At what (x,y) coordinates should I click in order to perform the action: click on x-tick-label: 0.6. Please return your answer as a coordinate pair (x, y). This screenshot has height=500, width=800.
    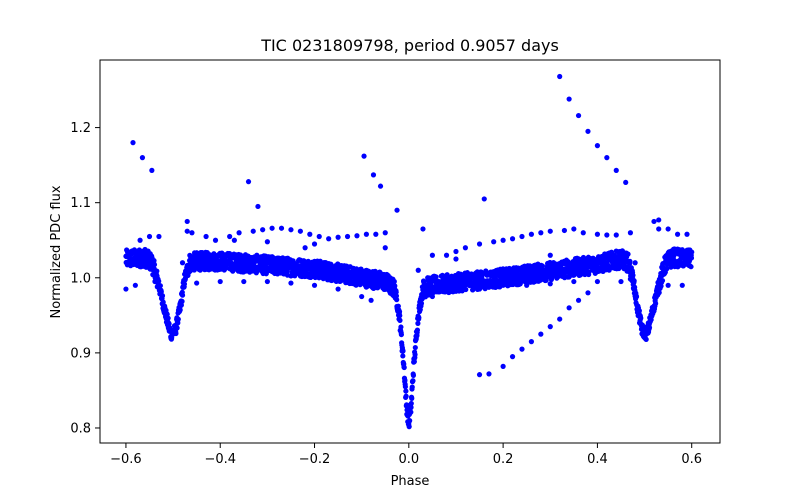
    Looking at the image, I should click on (691, 459).